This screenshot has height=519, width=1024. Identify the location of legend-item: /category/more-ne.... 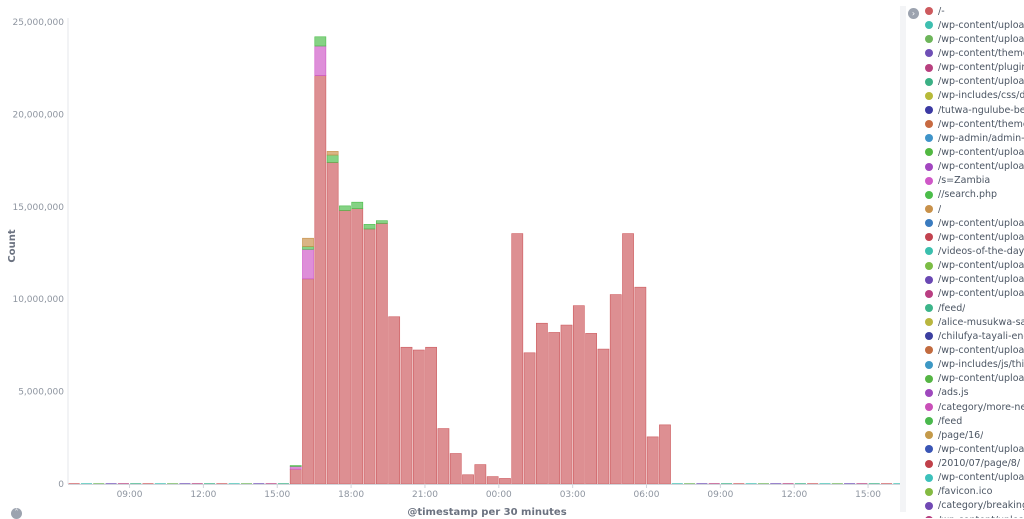
(972, 407).